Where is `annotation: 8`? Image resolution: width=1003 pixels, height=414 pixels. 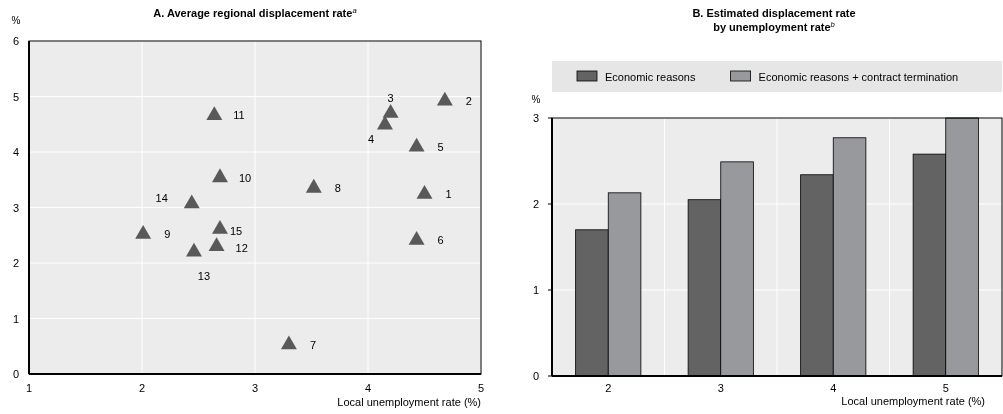 annotation: 8 is located at coordinates (337, 188).